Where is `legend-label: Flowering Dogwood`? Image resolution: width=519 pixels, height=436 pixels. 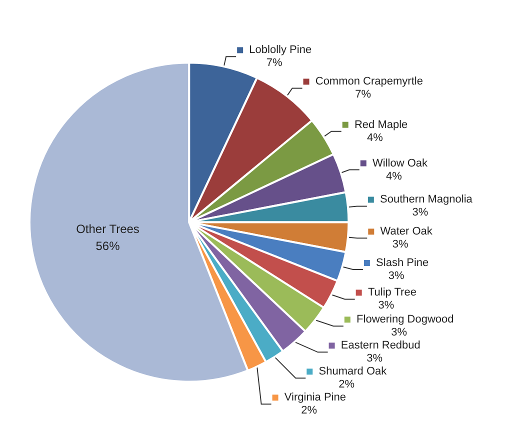
legend-label: Flowering Dogwood is located at coordinates (405, 320).